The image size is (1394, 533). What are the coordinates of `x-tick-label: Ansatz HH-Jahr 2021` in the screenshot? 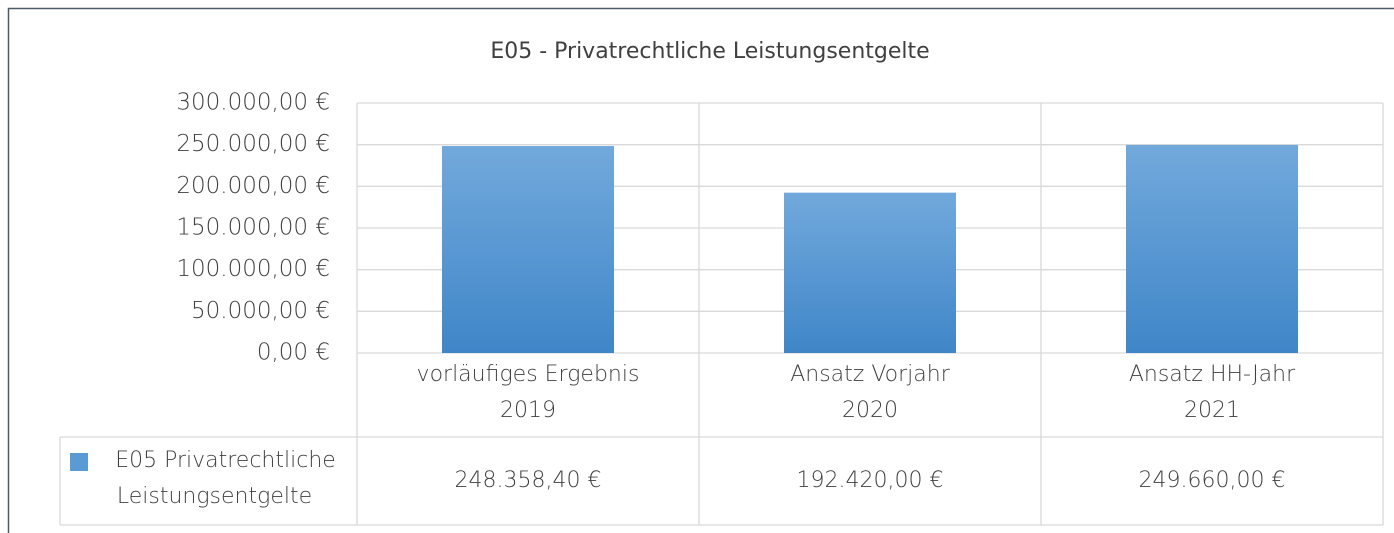 It's located at (1212, 392).